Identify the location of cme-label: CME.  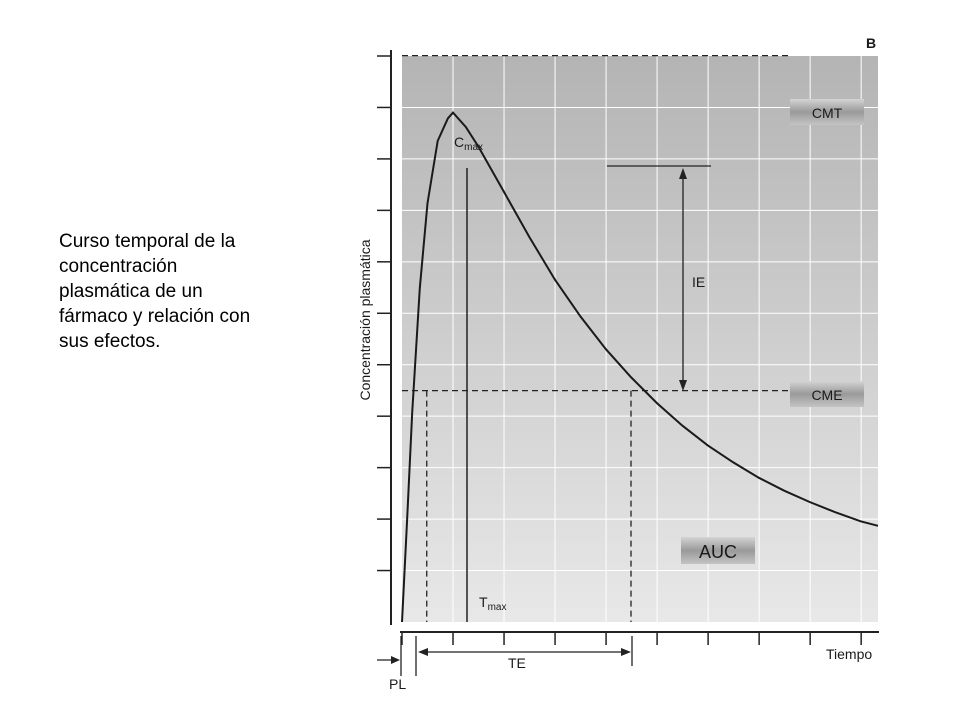
(826, 395).